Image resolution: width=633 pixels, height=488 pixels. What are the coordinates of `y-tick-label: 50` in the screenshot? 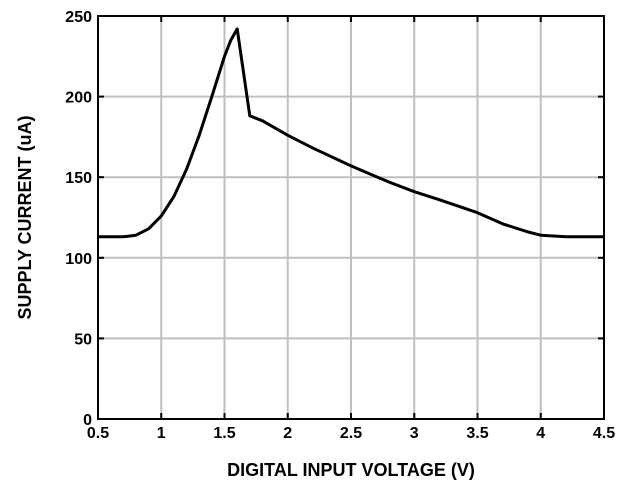 It's located at (83, 339).